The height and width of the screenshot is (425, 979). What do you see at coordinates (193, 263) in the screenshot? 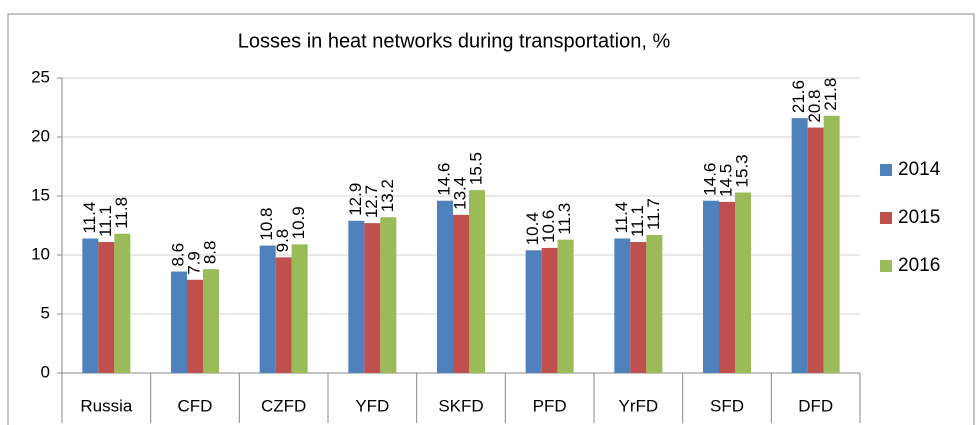
I see `data-label: 7.9` at bounding box center [193, 263].